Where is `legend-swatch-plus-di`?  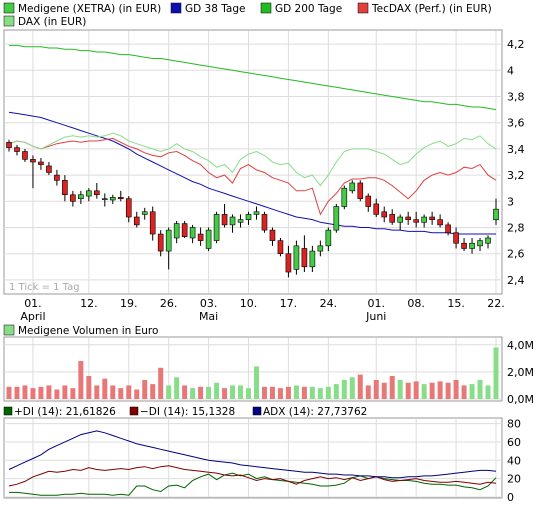 legend-swatch-plus-di is located at coordinates (8, 411).